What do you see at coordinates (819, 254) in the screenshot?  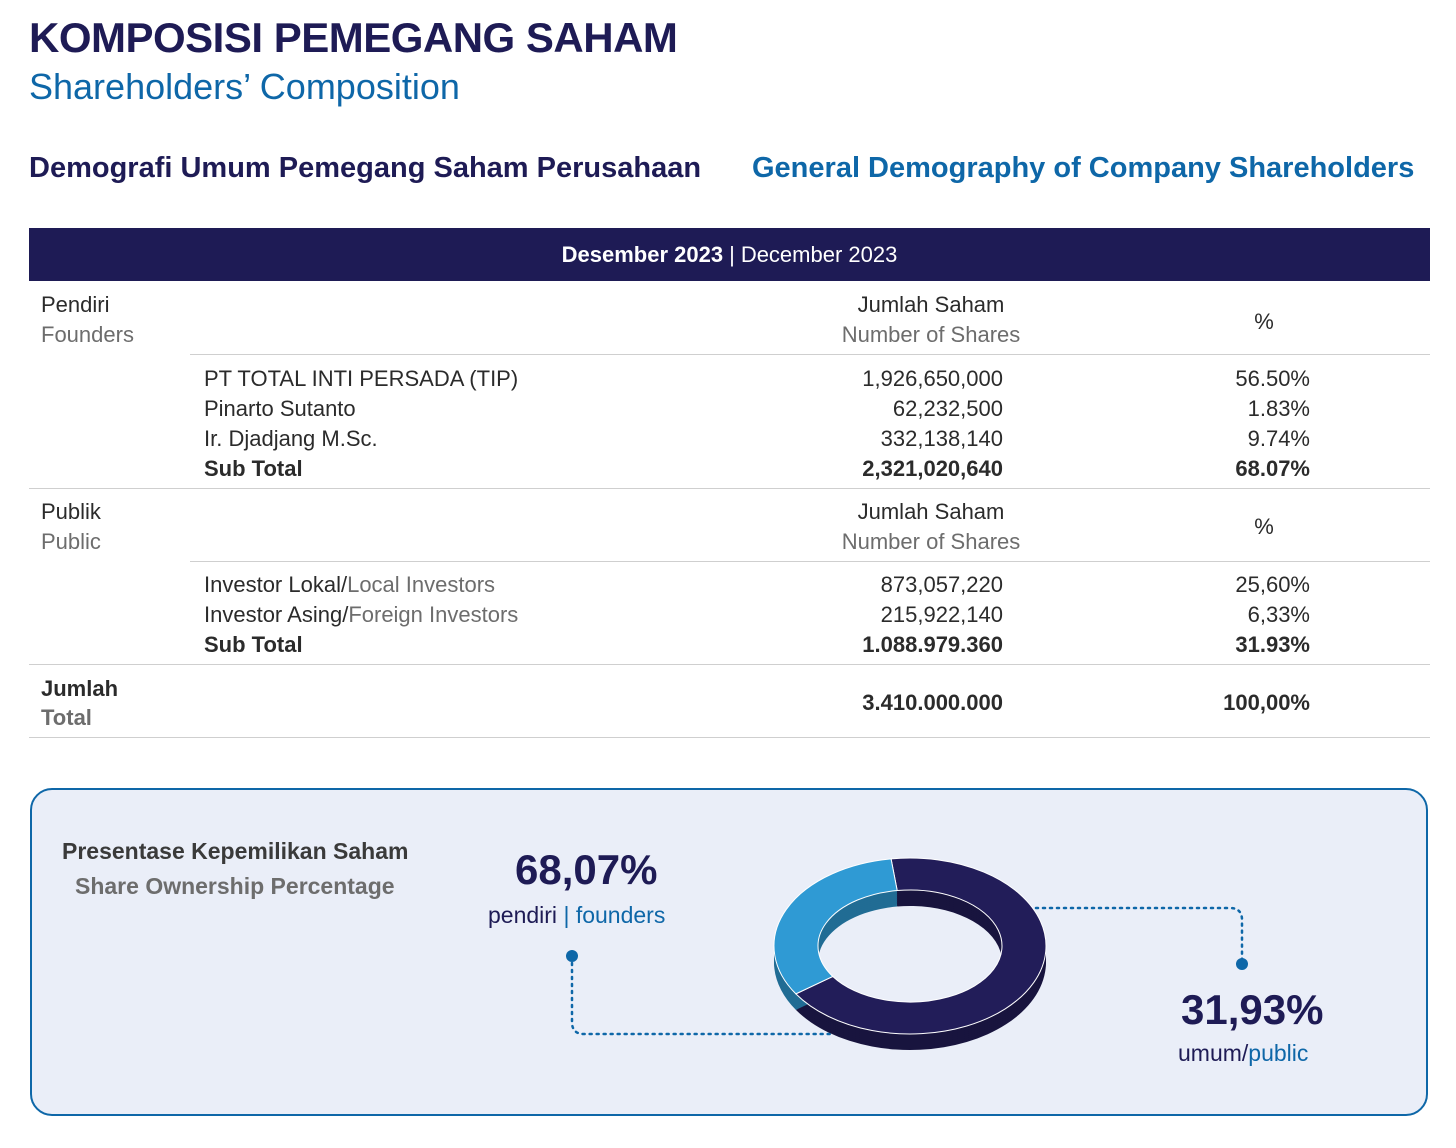 I see `period-label-english: December 2023` at bounding box center [819, 254].